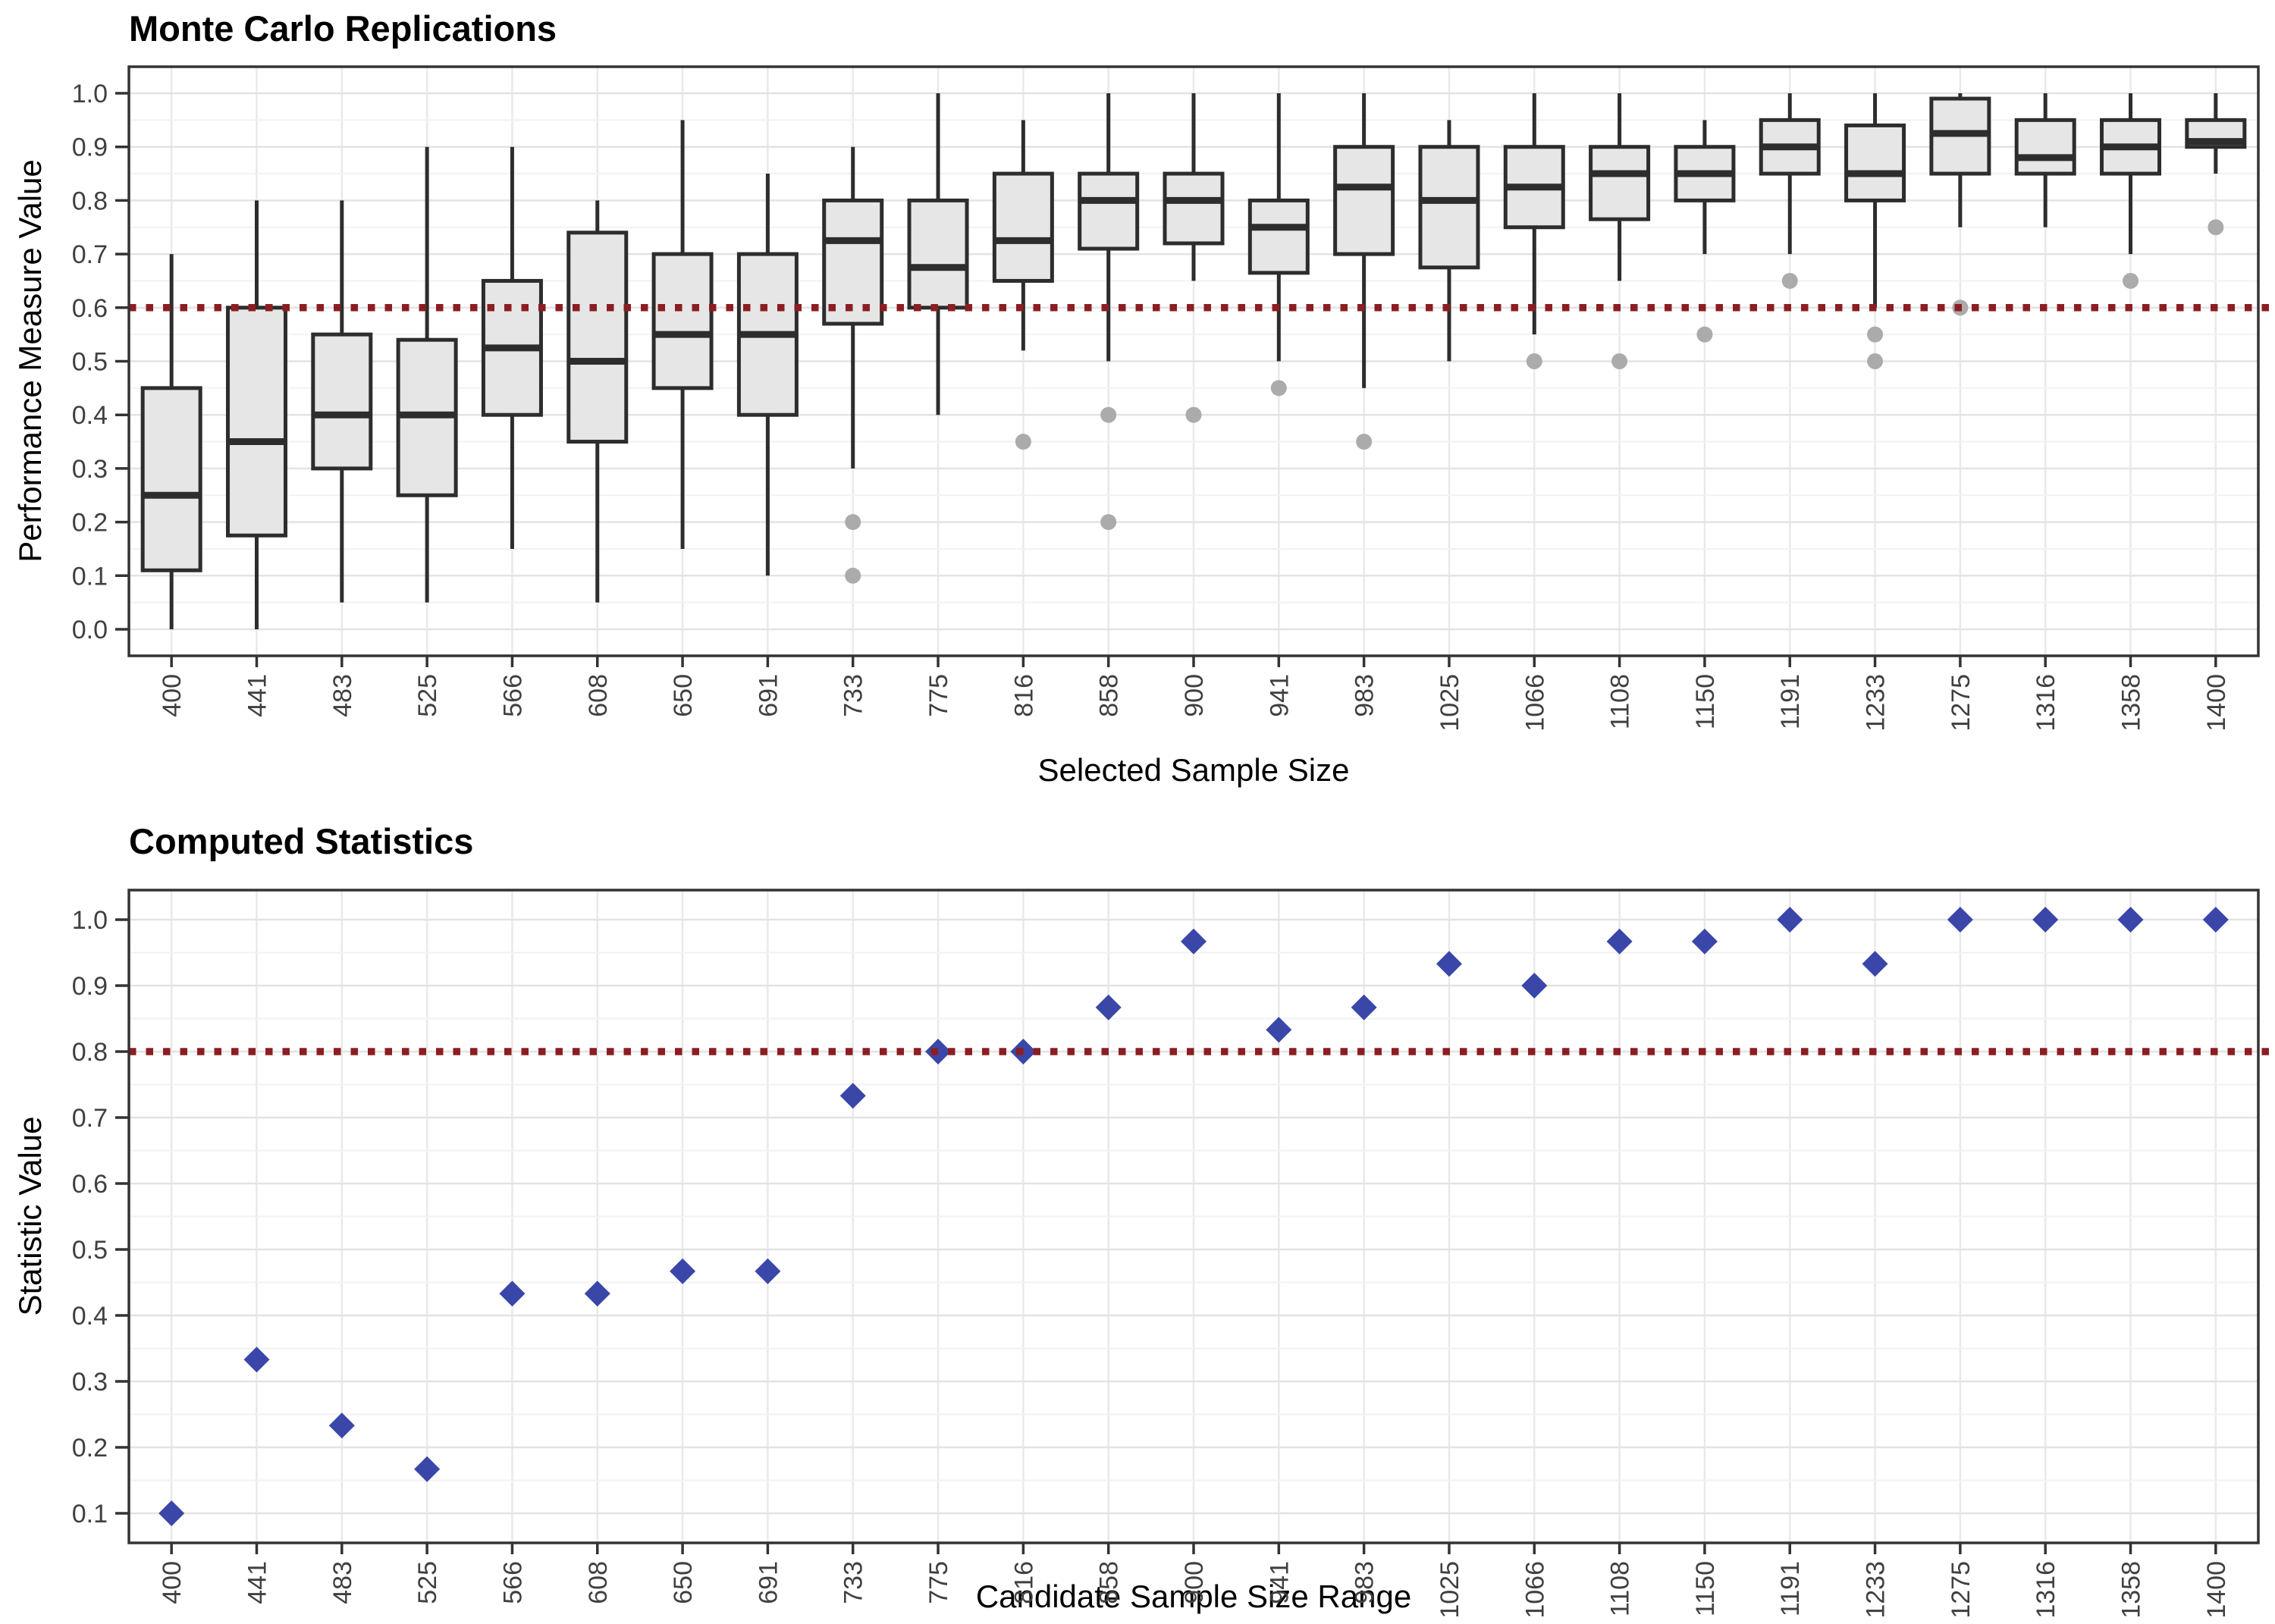 Image resolution: width=2275 pixels, height=1624 pixels. Describe the element at coordinates (100, 1217) in the screenshot. I see `bottom-y-axis-ticks: 0.1 0.2 0.3 0.4 0.5 0.6 0.7 0.8 0.9 1.0` at that location.